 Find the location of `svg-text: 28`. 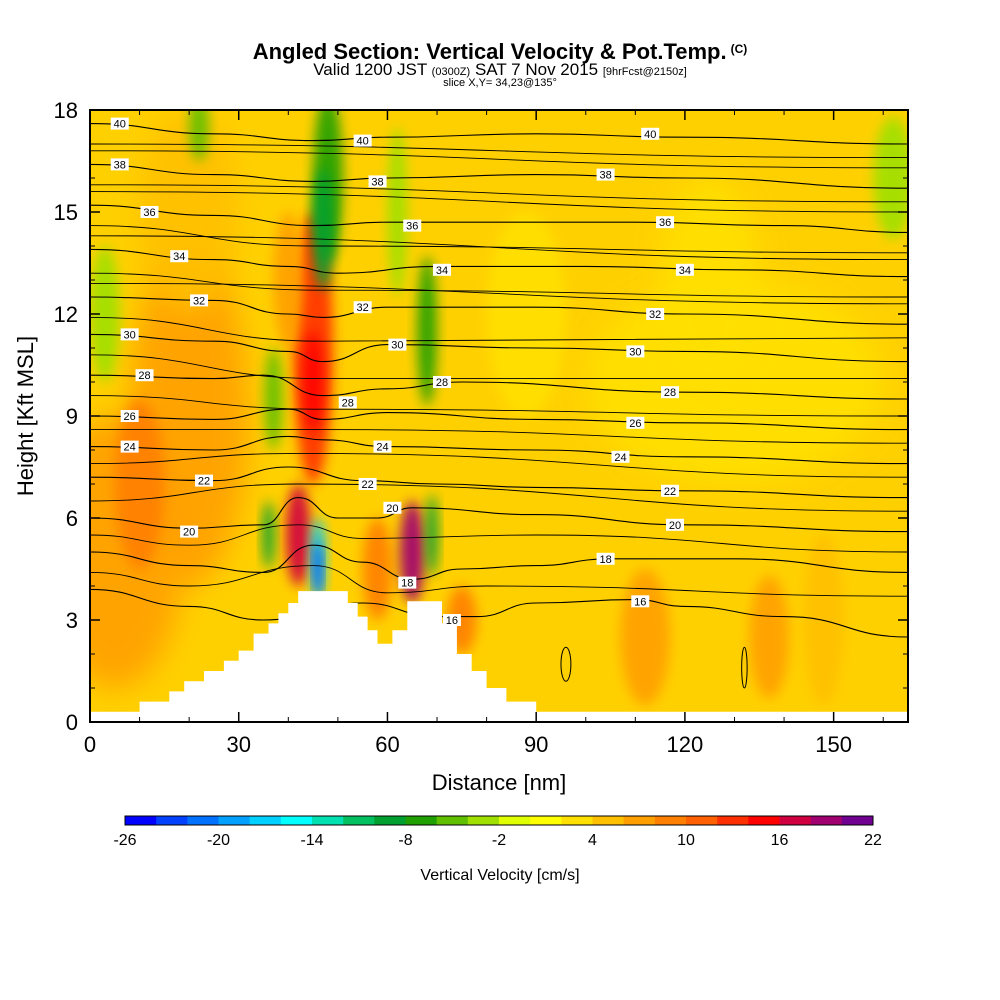

svg-text: 28 is located at coordinates (348, 403).